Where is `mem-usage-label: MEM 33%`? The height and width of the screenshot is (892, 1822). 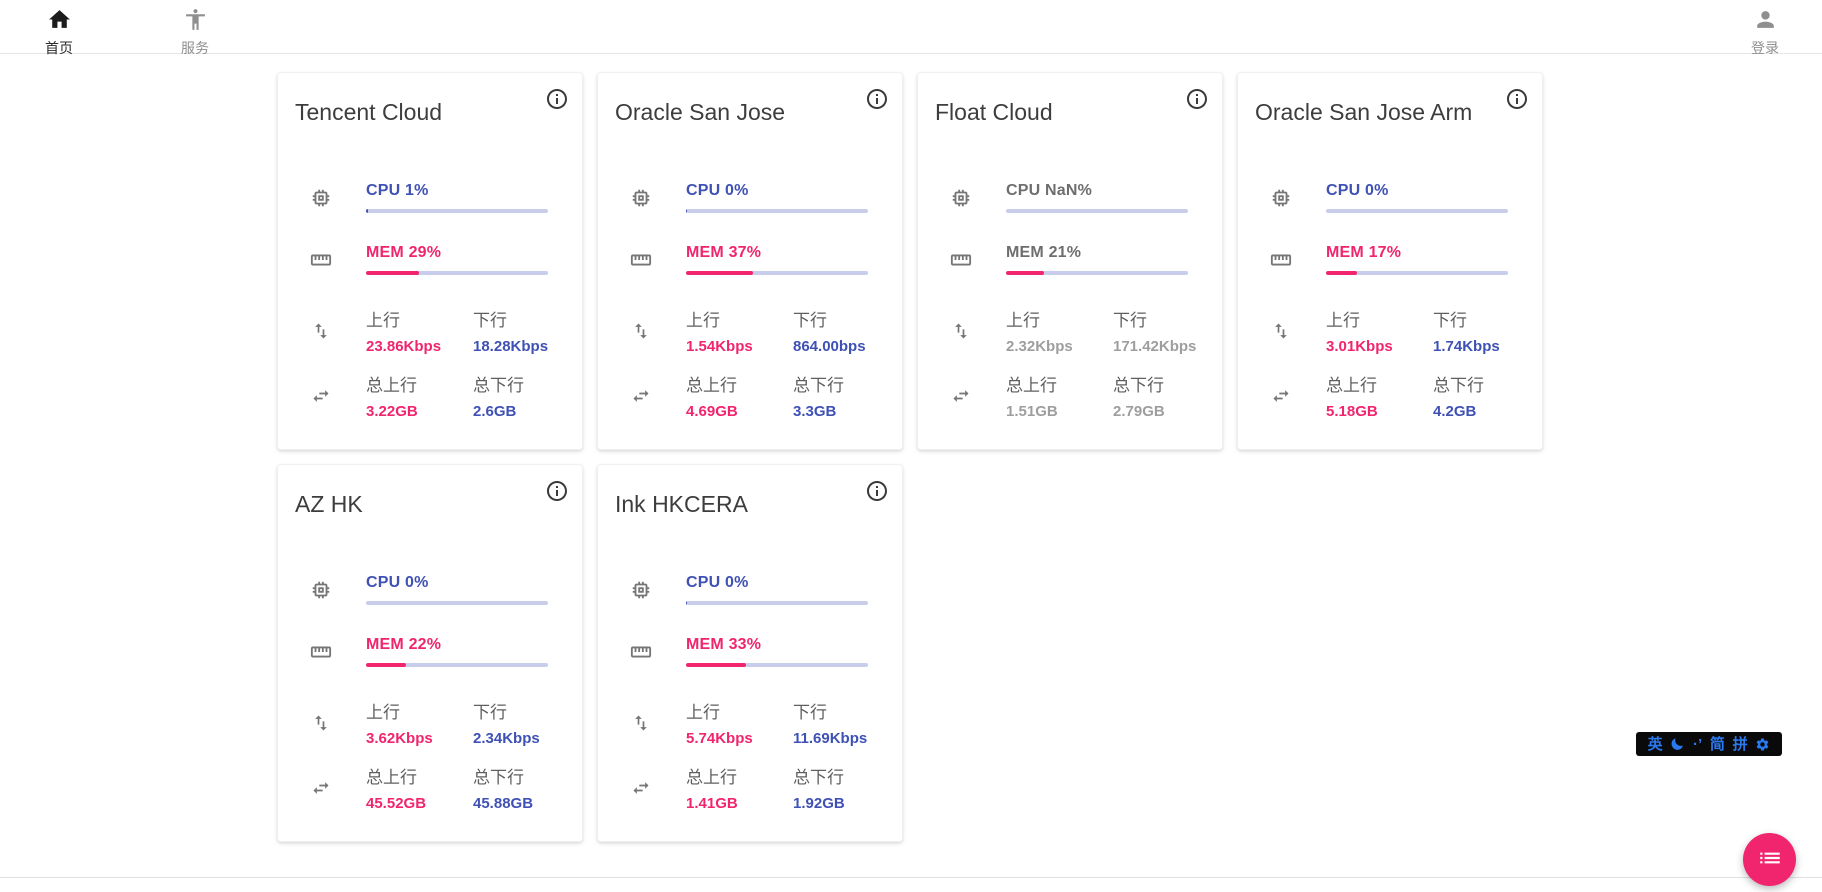
mem-usage-label: MEM 33% is located at coordinates (724, 644).